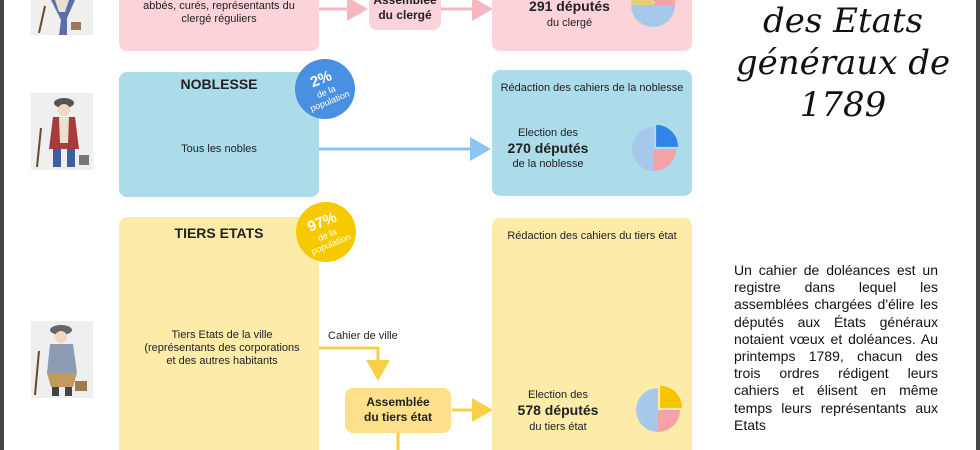 The width and height of the screenshot is (980, 450). Describe the element at coordinates (219, 134) in the screenshot. I see `nobility-left-box: NOBLESSE Tous les nobles` at that location.